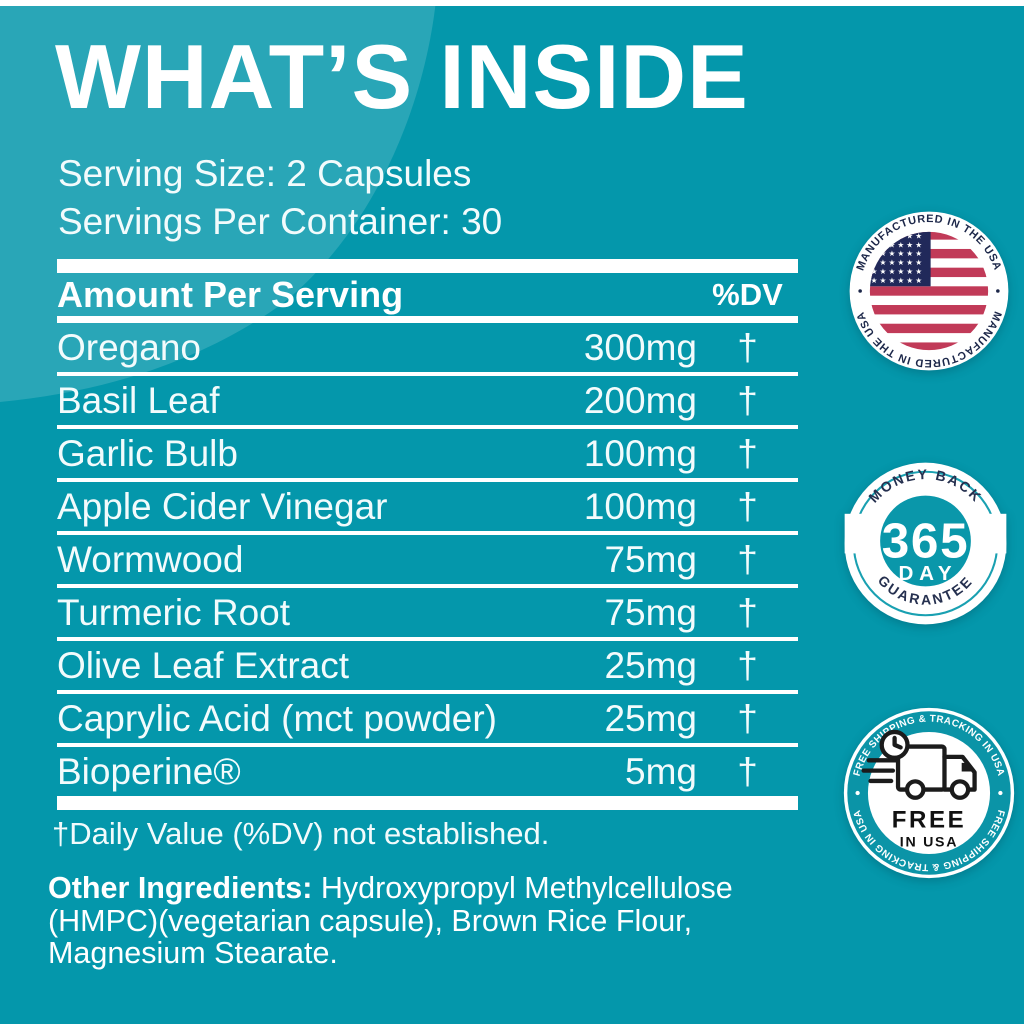  What do you see at coordinates (427, 771) in the screenshot?
I see `table-row: Bioperine® 5mg †` at bounding box center [427, 771].